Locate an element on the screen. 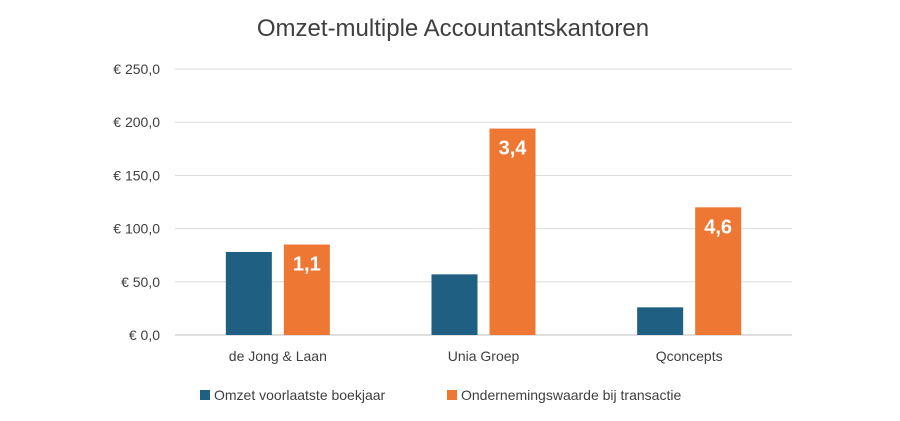 This screenshot has width=900, height=421. x-axis-categories: de Jong & Laan Unia Groep Qconcepts is located at coordinates (476, 356).